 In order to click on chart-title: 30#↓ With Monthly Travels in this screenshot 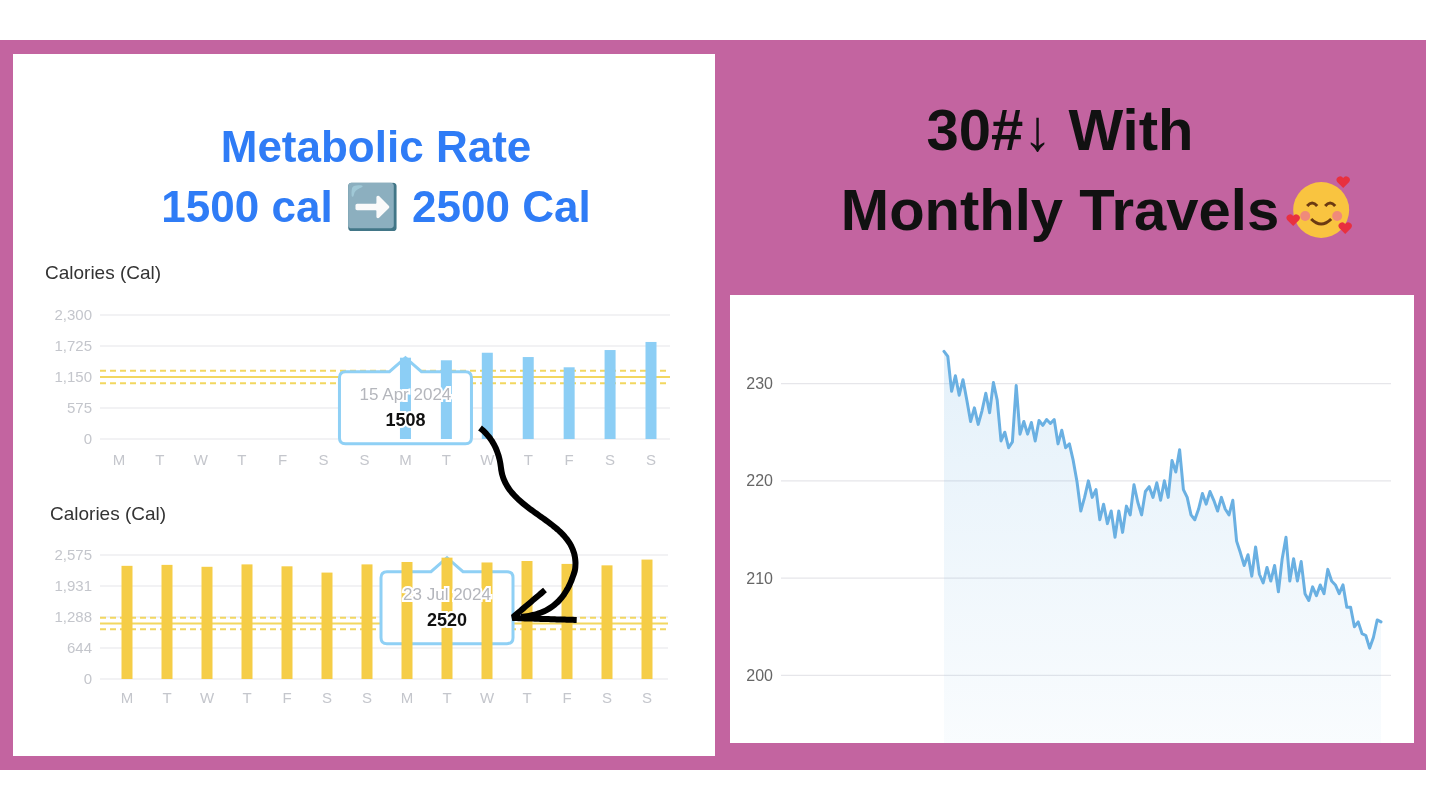, I will do `click(1060, 169)`.